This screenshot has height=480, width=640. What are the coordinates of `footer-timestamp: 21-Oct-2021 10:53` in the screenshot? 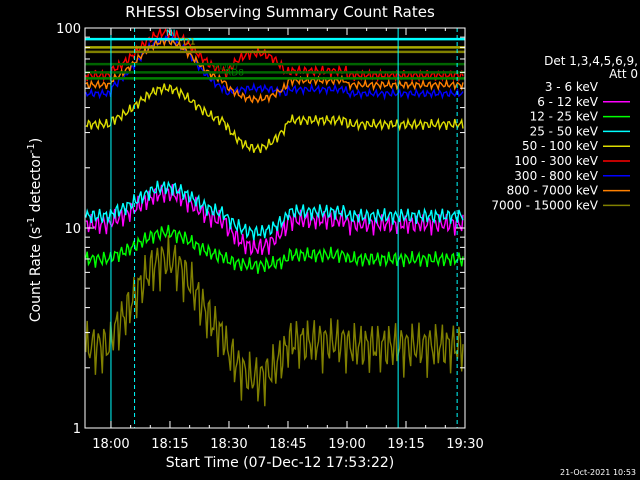 It's located at (598, 472).